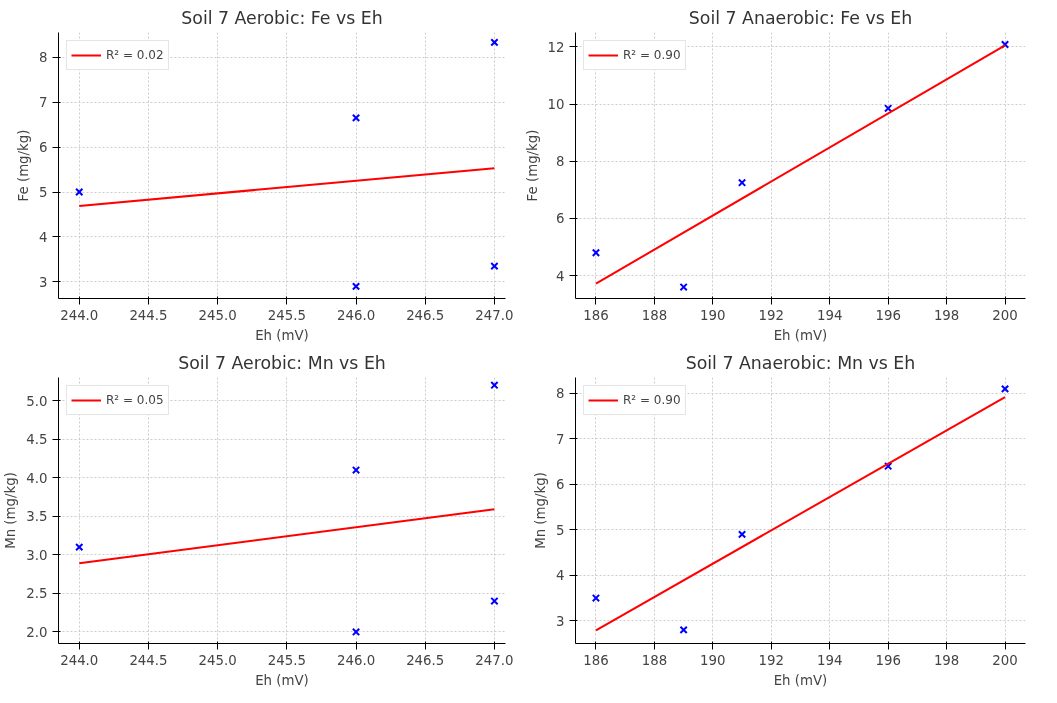 The height and width of the screenshot is (703, 1057). I want to click on y-tick-label: 5.0, so click(37, 401).